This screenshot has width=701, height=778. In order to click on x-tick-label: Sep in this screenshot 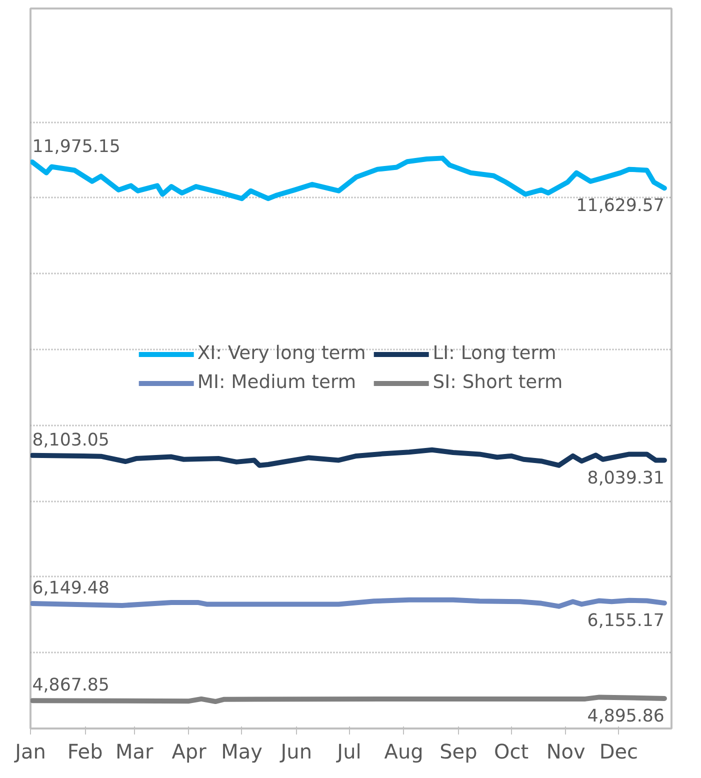, I will do `click(459, 752)`.